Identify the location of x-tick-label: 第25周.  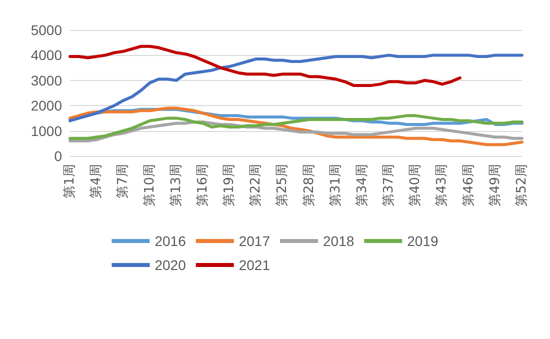
(282, 185).